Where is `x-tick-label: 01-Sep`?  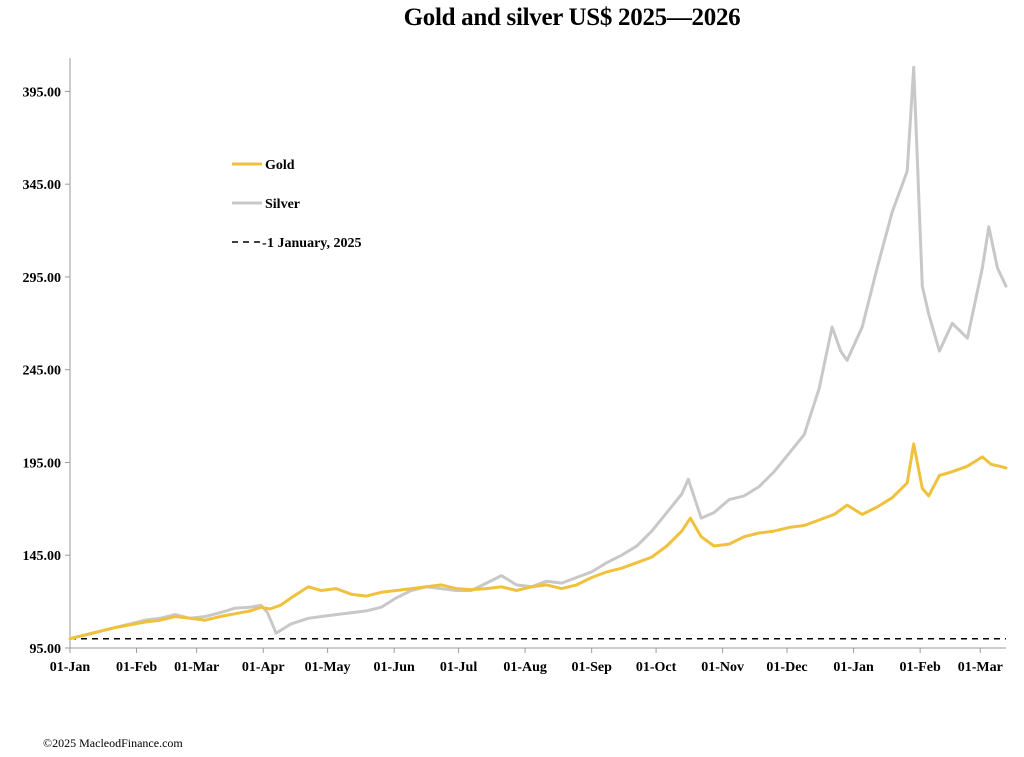 x-tick-label: 01-Sep is located at coordinates (591, 667).